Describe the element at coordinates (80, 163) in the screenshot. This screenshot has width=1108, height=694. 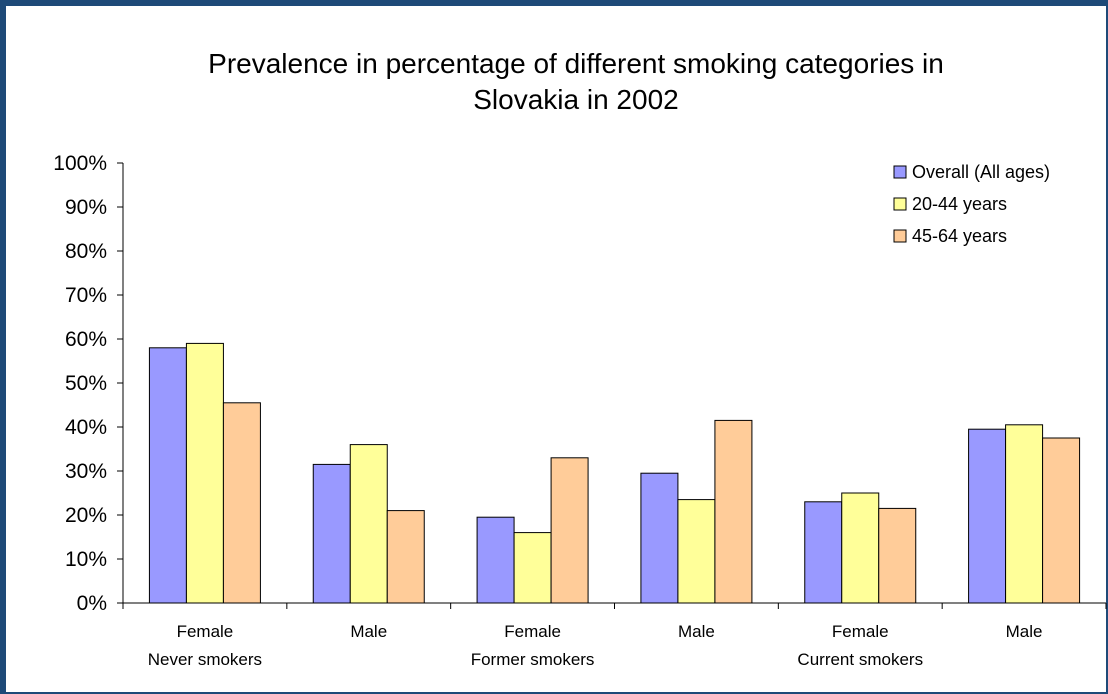
I see `y-tick-label: 100%` at that location.